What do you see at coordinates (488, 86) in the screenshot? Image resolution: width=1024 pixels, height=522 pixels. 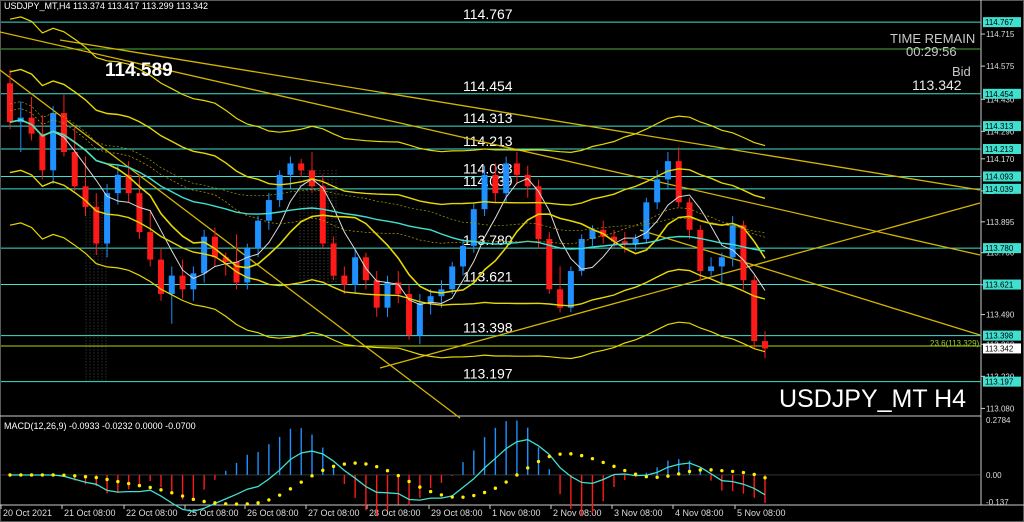 I see `level-label: 114.454` at bounding box center [488, 86].